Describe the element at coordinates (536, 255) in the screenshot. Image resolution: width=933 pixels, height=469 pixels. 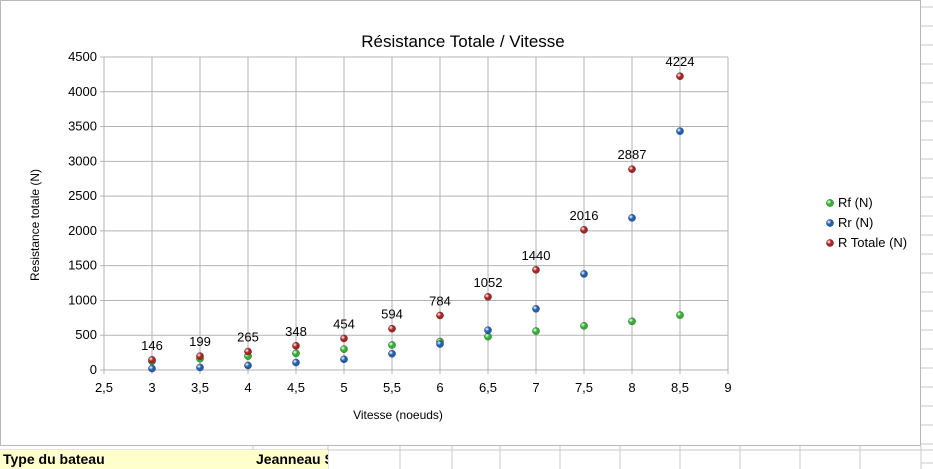
I see `data-label: 1440` at that location.